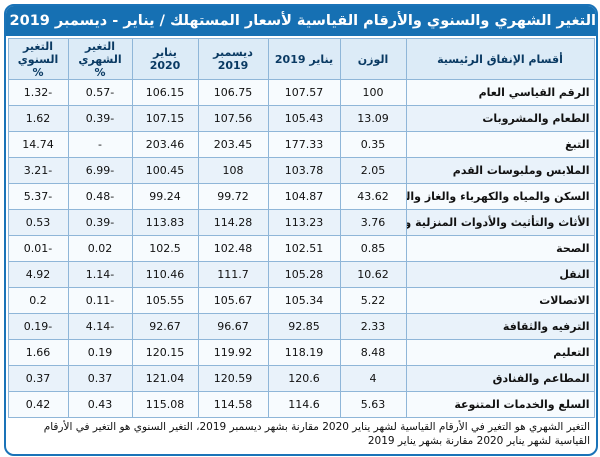 This screenshot has width=600, height=457. I want to click on table-row: الاتصالات 5.22 105.34 105.67 105.55 0.11- 0.2, so click(301, 300).